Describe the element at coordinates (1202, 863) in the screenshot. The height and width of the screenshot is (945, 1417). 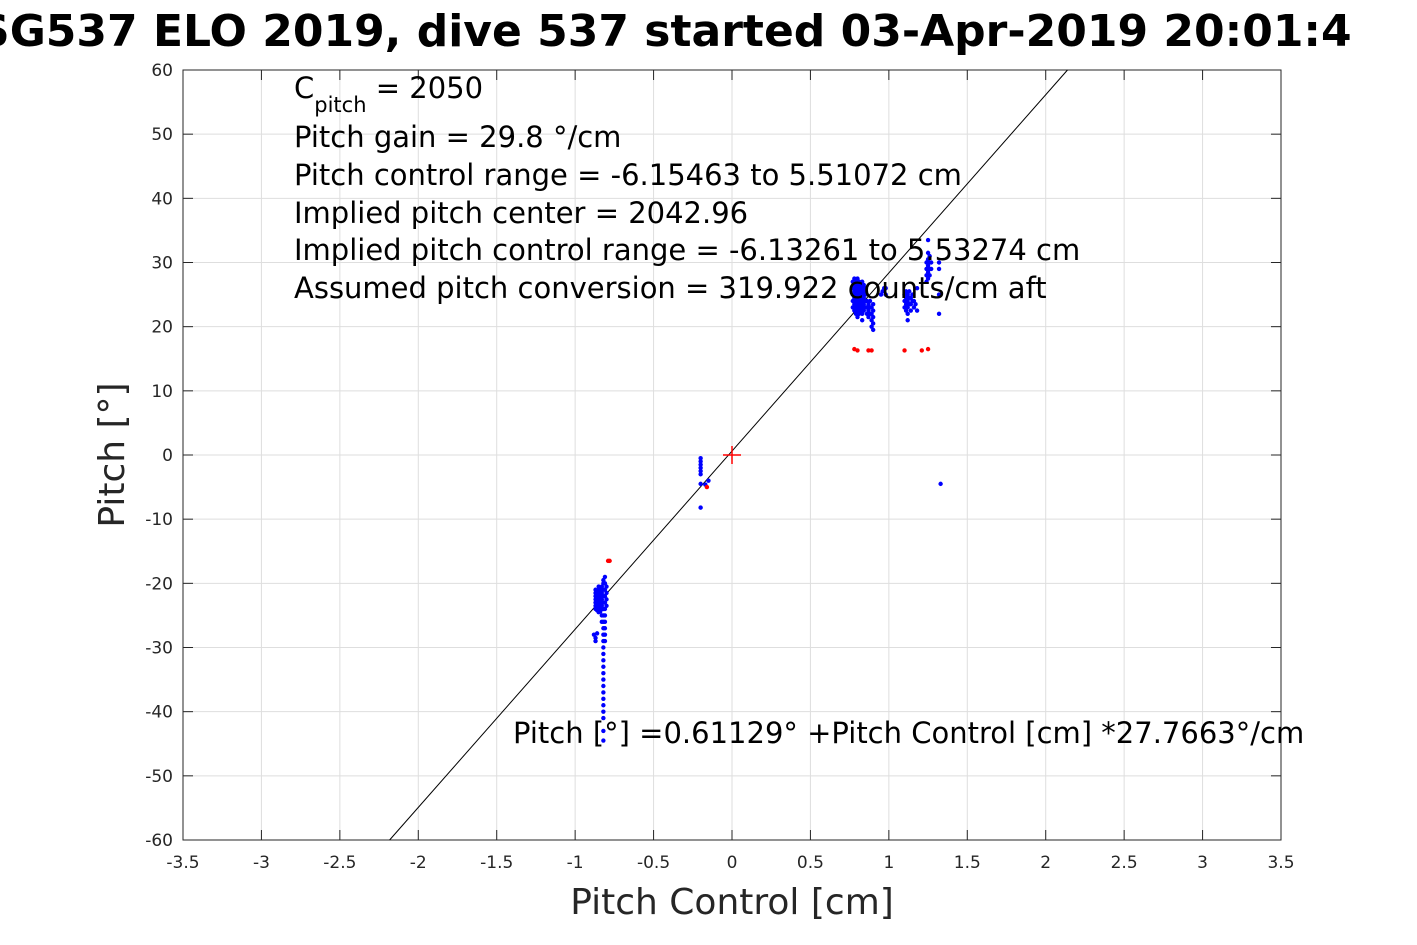
I see `x-tick-label: 3` at that location.